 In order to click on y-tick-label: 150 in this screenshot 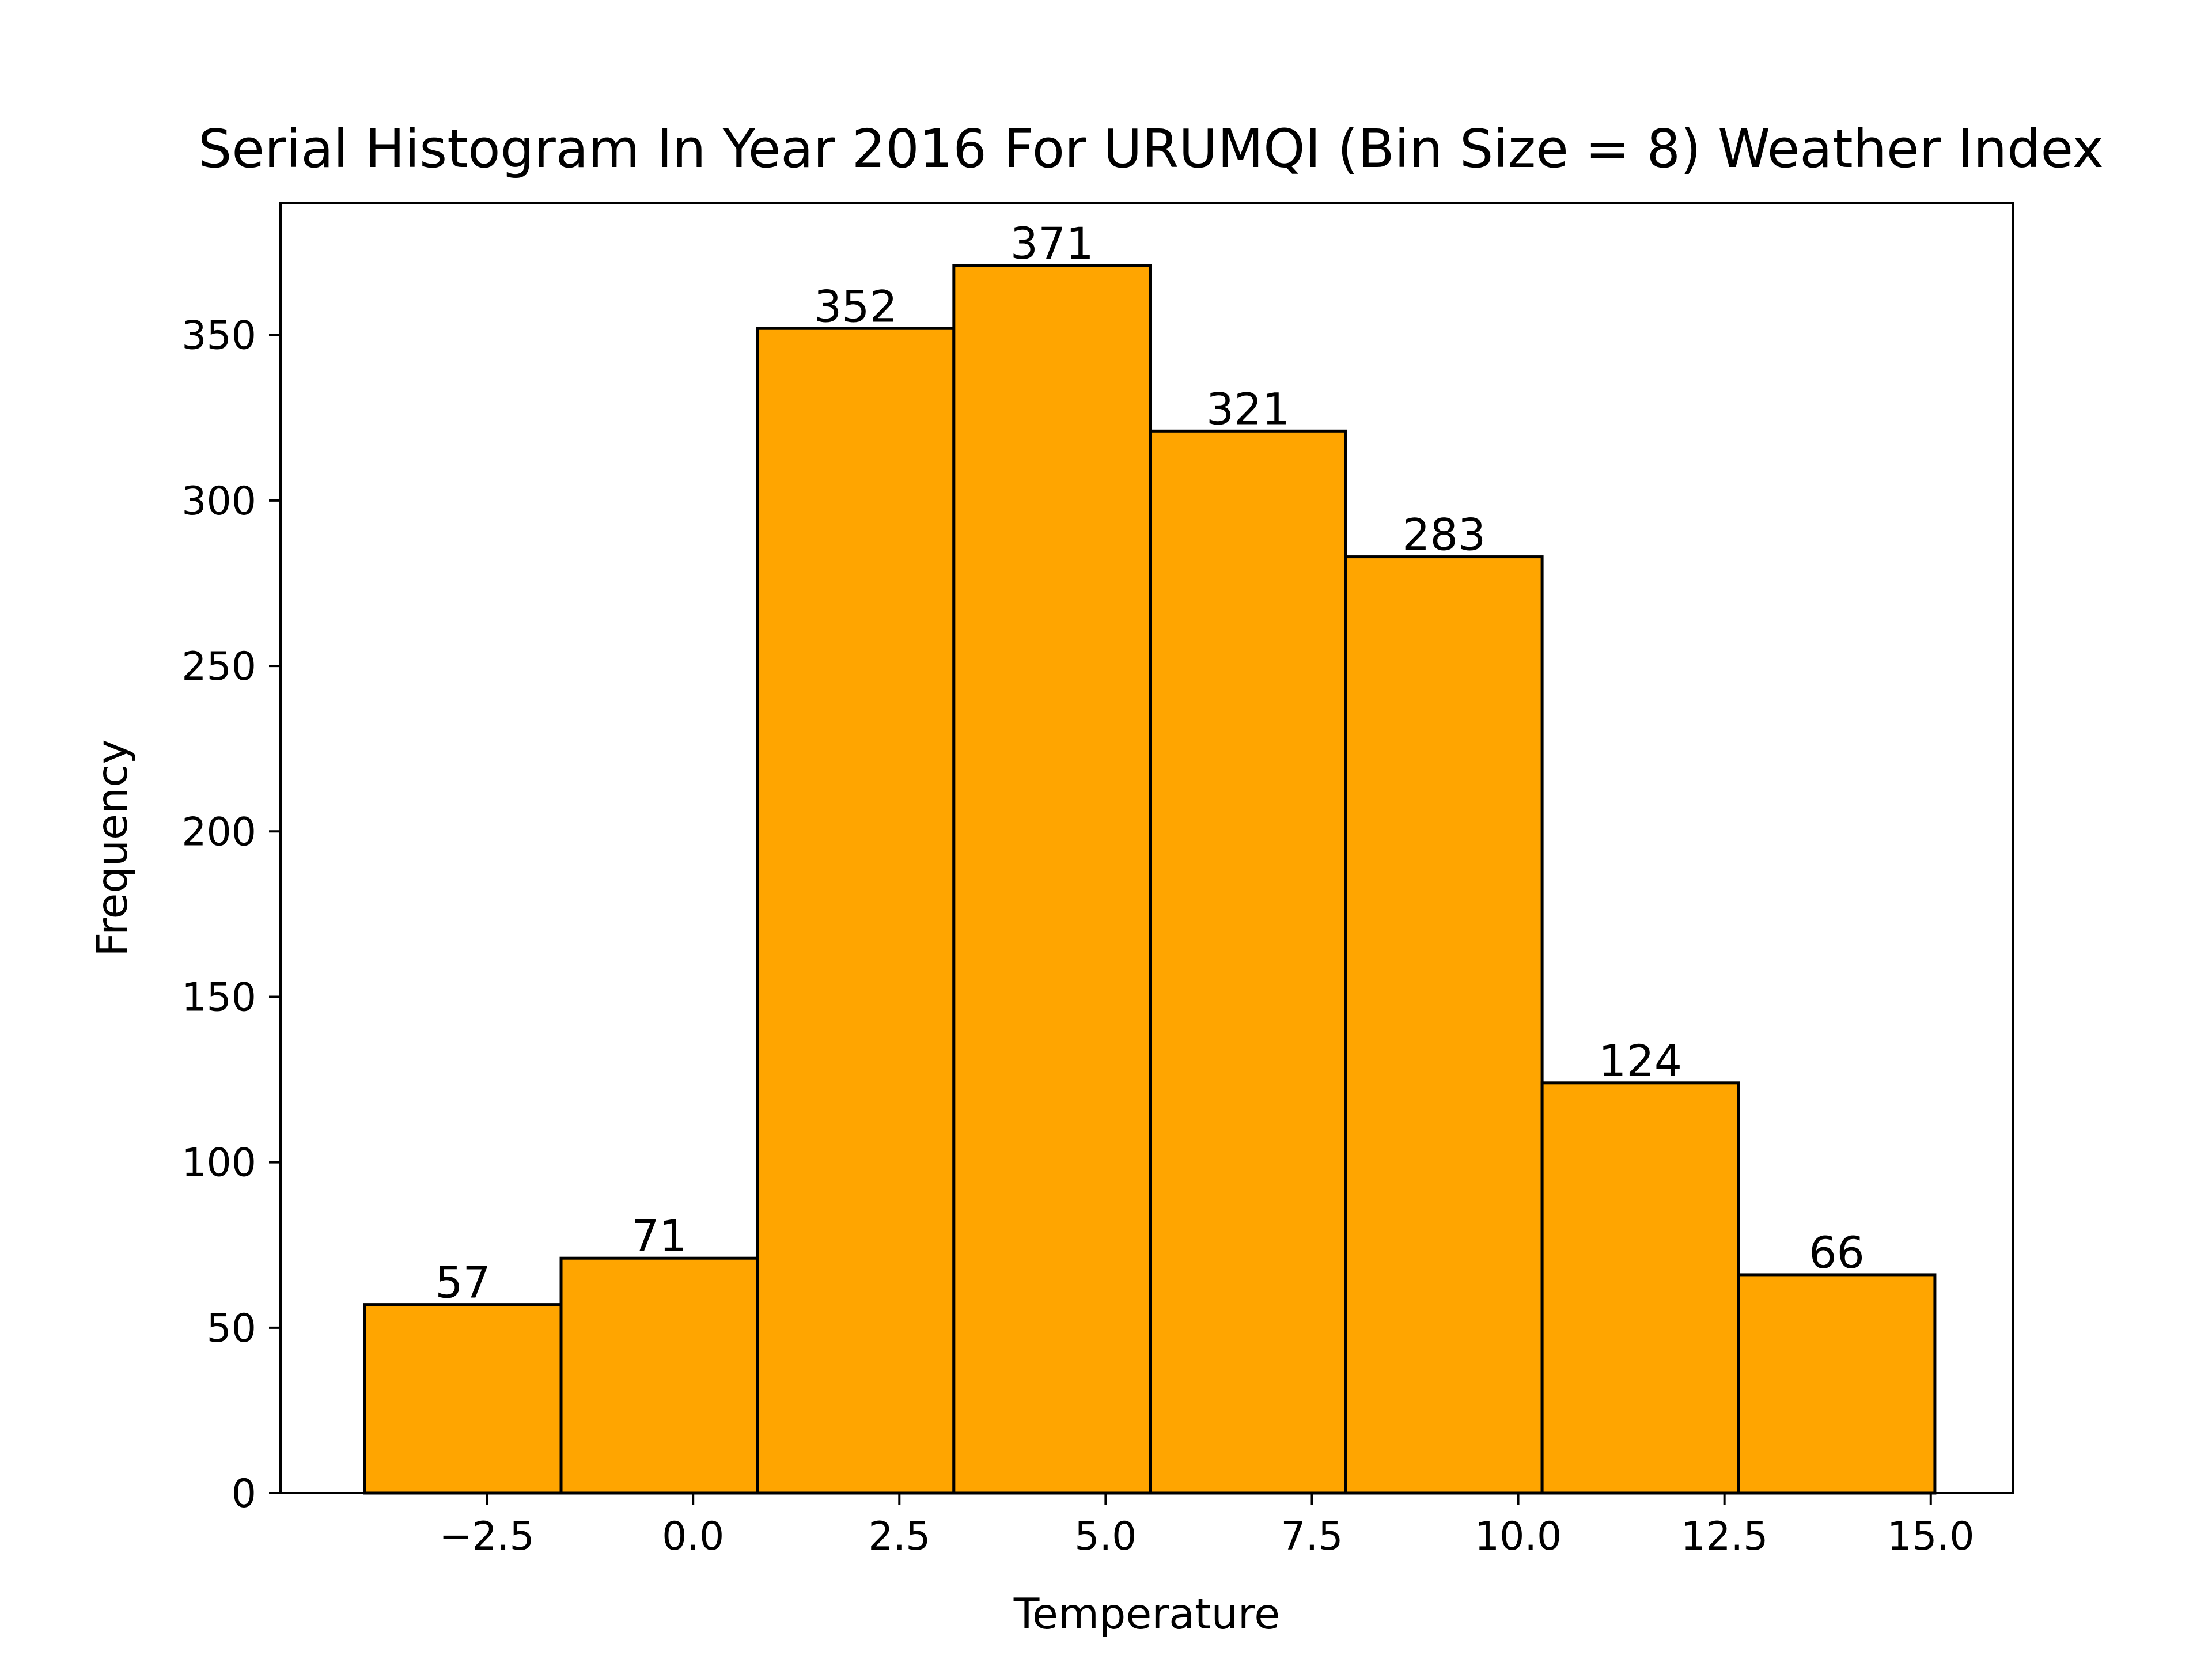, I will do `click(218, 997)`.